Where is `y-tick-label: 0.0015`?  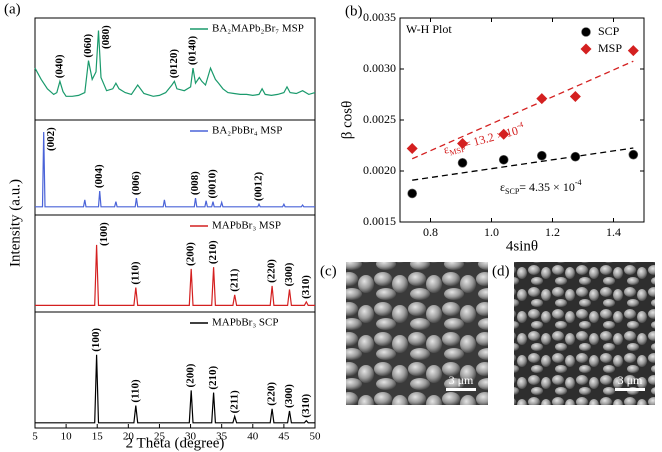
y-tick-label: 0.0015 is located at coordinates (379, 221).